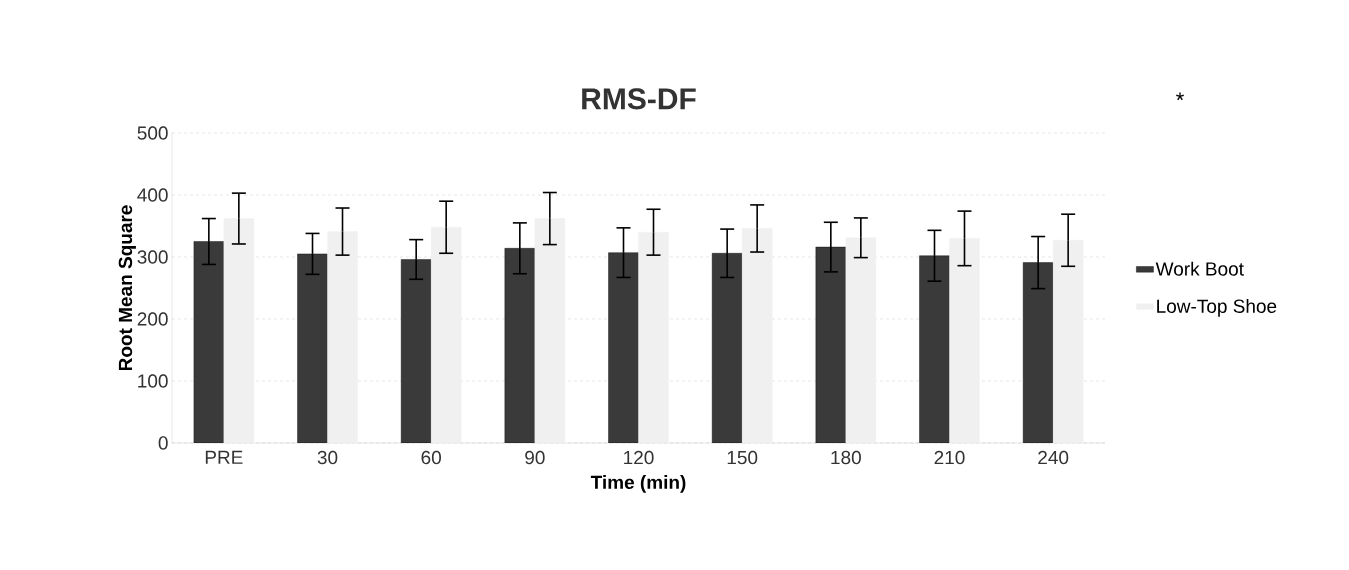 The height and width of the screenshot is (570, 1349). Describe the element at coordinates (638, 484) in the screenshot. I see `x-axis-title: Time (min)` at that location.